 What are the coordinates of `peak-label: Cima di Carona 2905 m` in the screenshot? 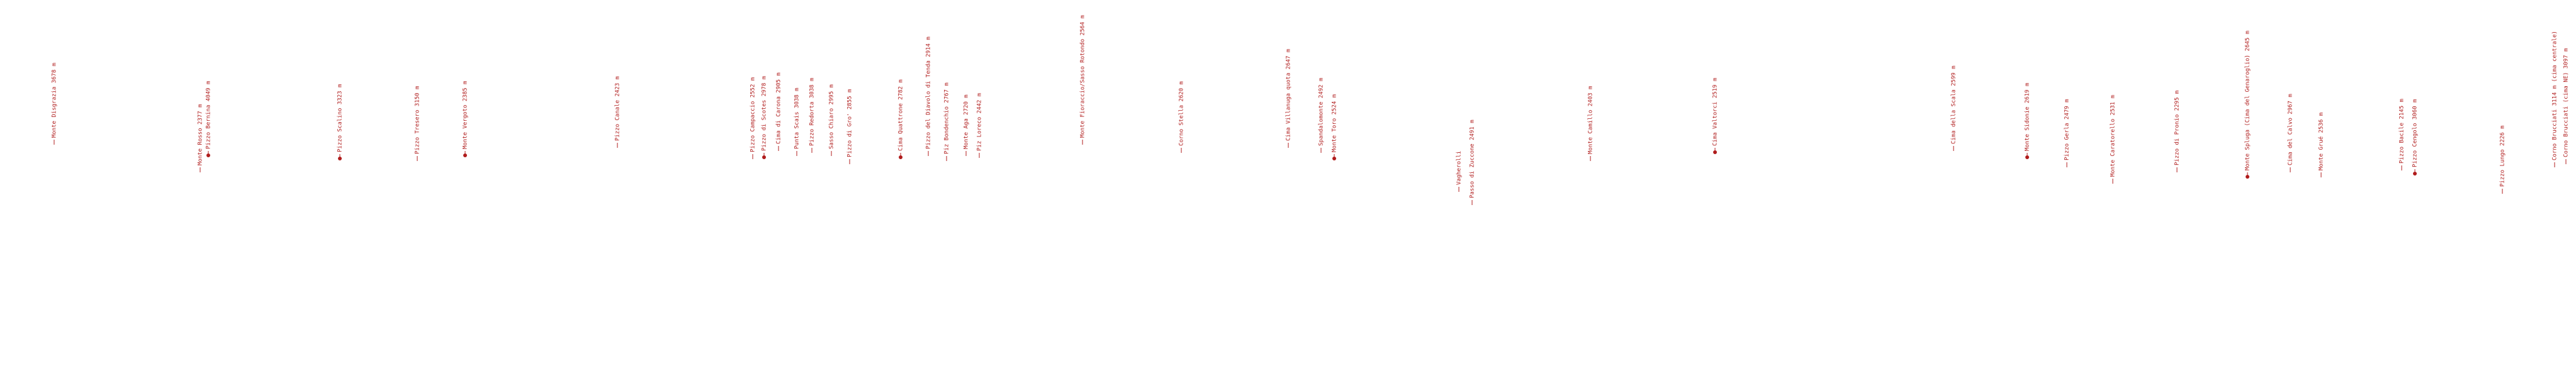 It's located at (779, 108).